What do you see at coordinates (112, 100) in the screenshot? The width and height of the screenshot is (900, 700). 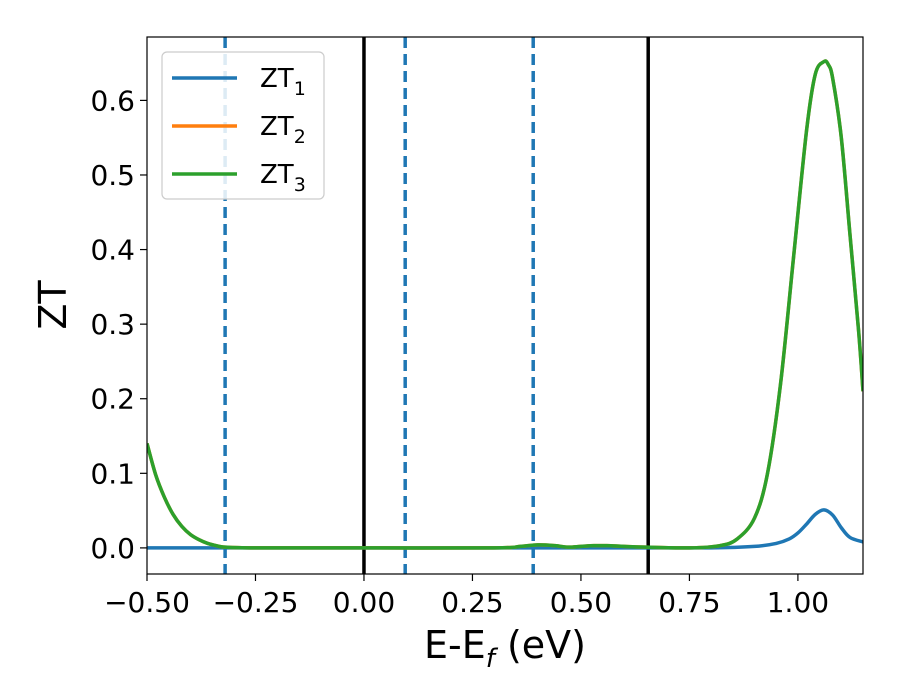 I see `y-tick-label: 0.6` at bounding box center [112, 100].